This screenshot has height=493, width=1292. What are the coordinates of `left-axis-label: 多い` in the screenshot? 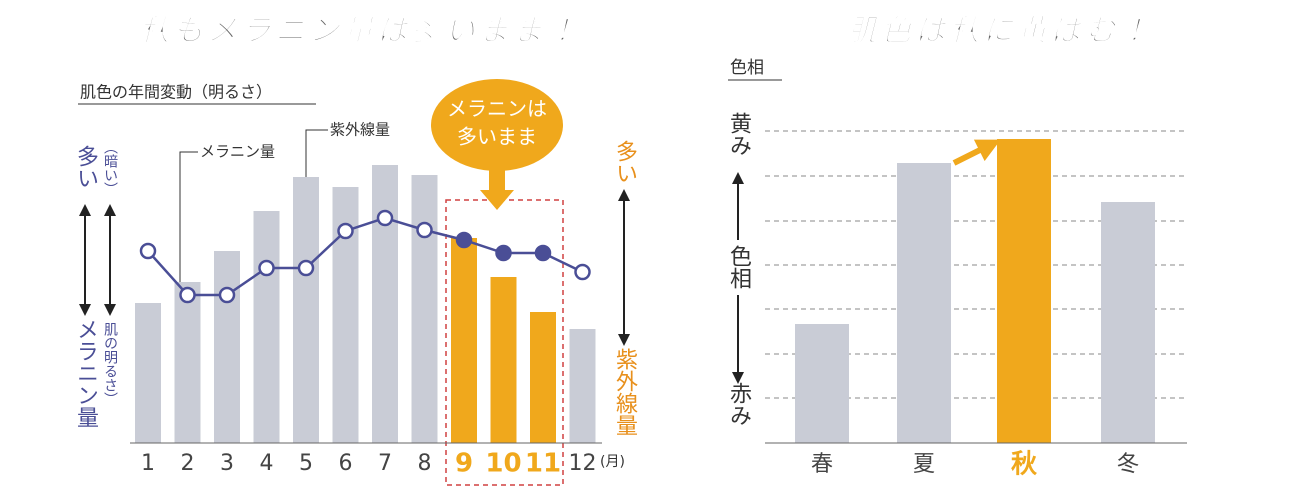 It's located at (85, 167).